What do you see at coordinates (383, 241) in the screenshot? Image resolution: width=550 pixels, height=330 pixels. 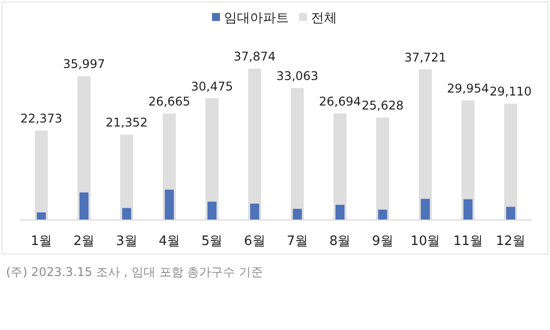 I see `x-tick-label: 9월` at bounding box center [383, 241].